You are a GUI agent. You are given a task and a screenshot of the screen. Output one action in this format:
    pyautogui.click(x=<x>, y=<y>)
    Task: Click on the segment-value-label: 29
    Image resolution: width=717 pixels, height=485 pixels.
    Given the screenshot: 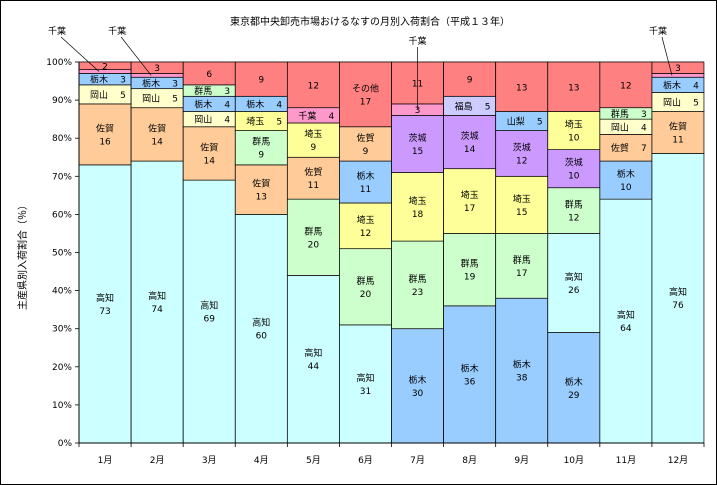 What is the action you would take?
    pyautogui.click(x=574, y=396)
    